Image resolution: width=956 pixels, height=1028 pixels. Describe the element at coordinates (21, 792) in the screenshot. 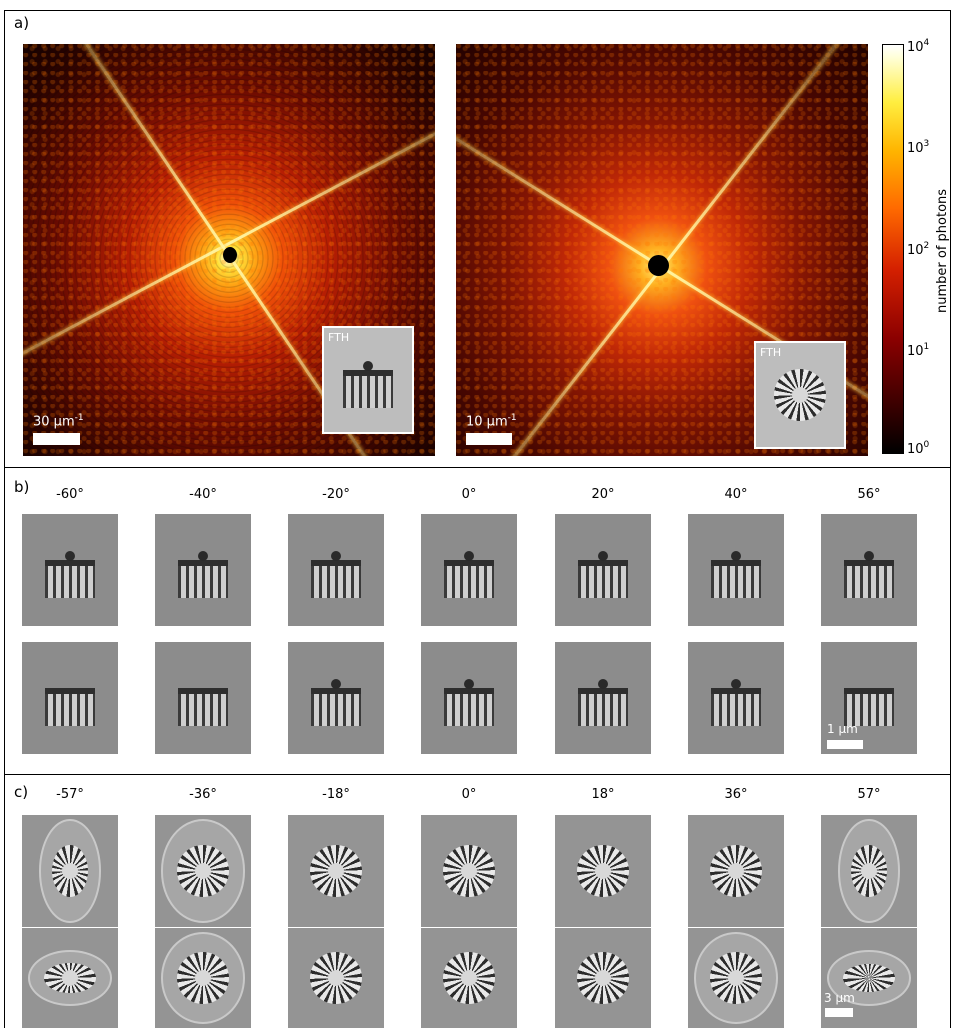

I see `panel-c-label: c)` at that location.